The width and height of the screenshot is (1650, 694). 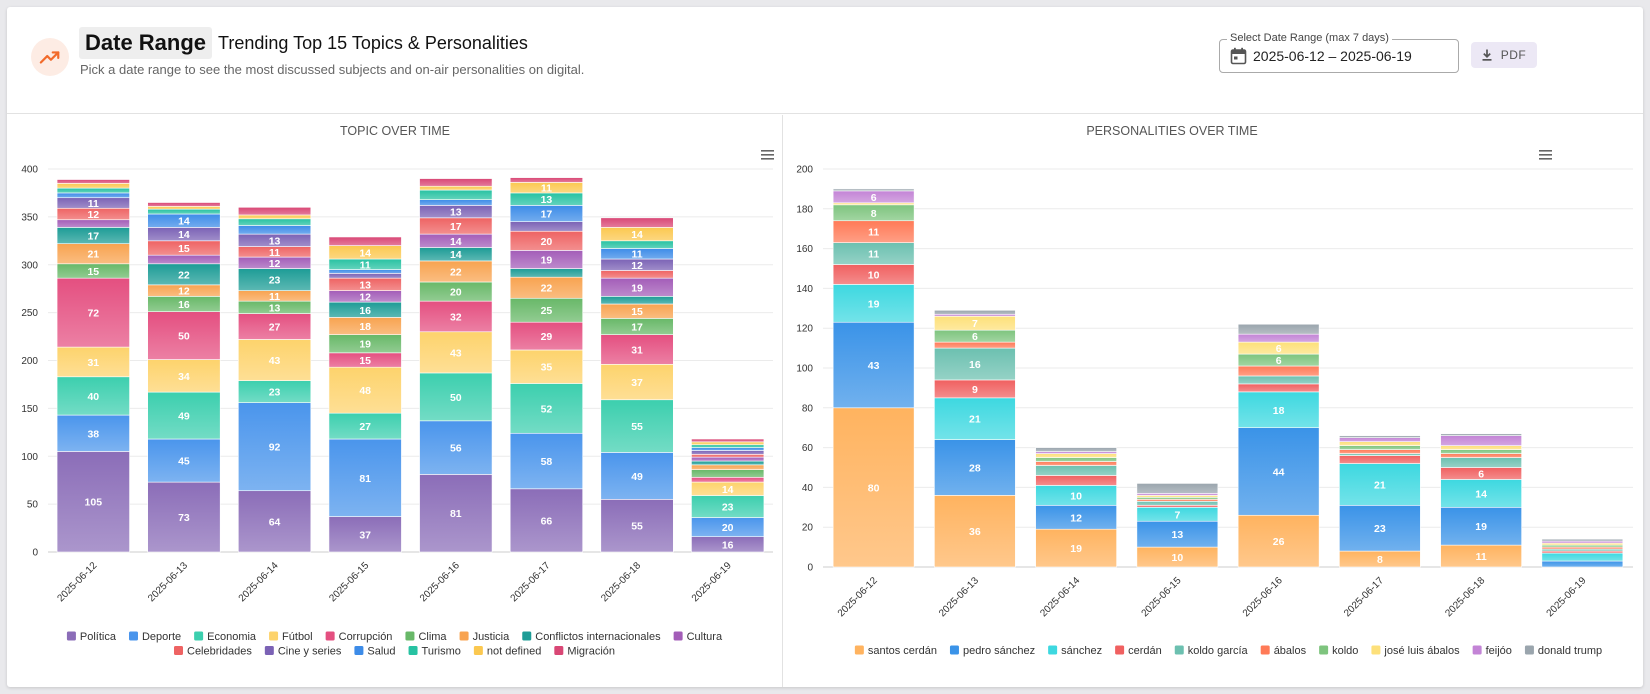 What do you see at coordinates (485, 637) in the screenshot?
I see `legend-item: Justicia` at bounding box center [485, 637].